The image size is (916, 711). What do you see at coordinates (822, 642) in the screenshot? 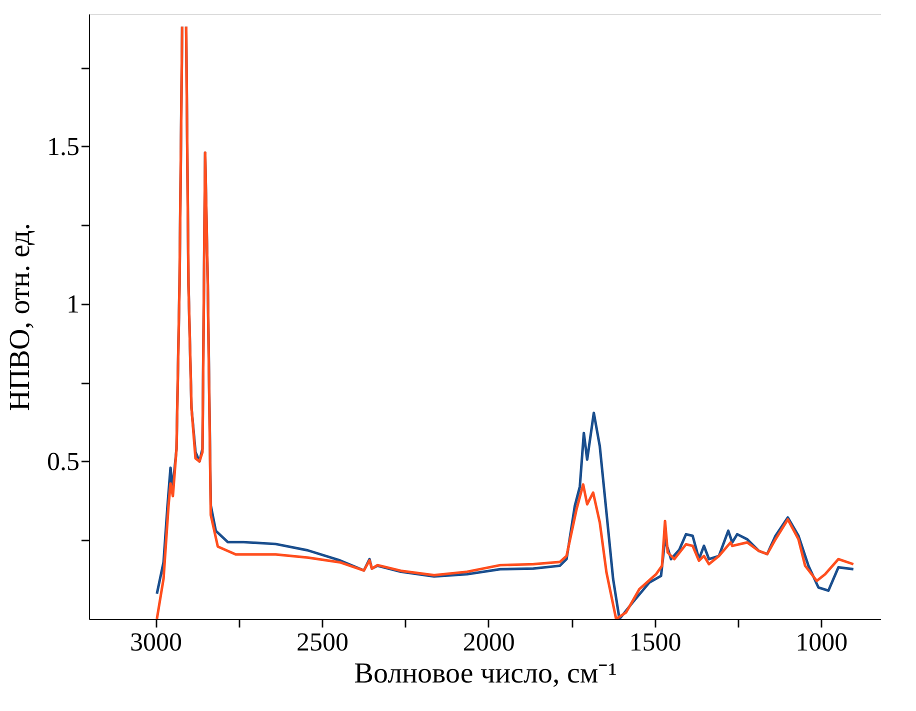
I see `x-tick-label: 1000` at bounding box center [822, 642].